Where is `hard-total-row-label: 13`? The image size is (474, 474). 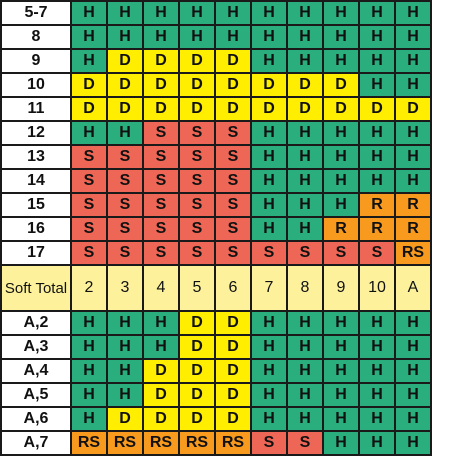 hard-total-row-label: 13 is located at coordinates (36, 157).